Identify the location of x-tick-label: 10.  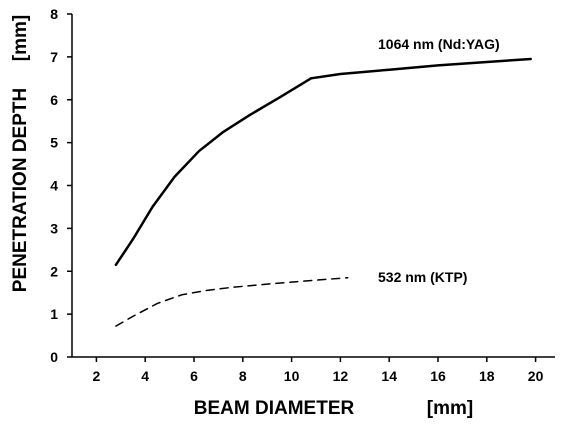
(292, 376).